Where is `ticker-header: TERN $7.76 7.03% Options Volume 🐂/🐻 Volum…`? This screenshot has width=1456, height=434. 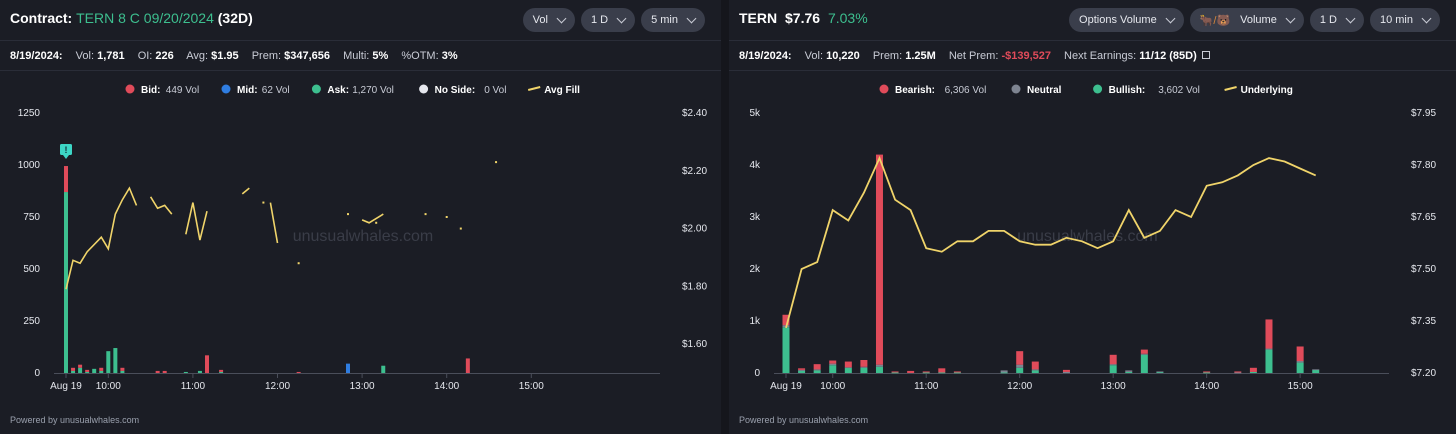 ticker-header: TERN $7.76 7.03% Options Volume 🐂/🐻 Volum… is located at coordinates (1092, 20).